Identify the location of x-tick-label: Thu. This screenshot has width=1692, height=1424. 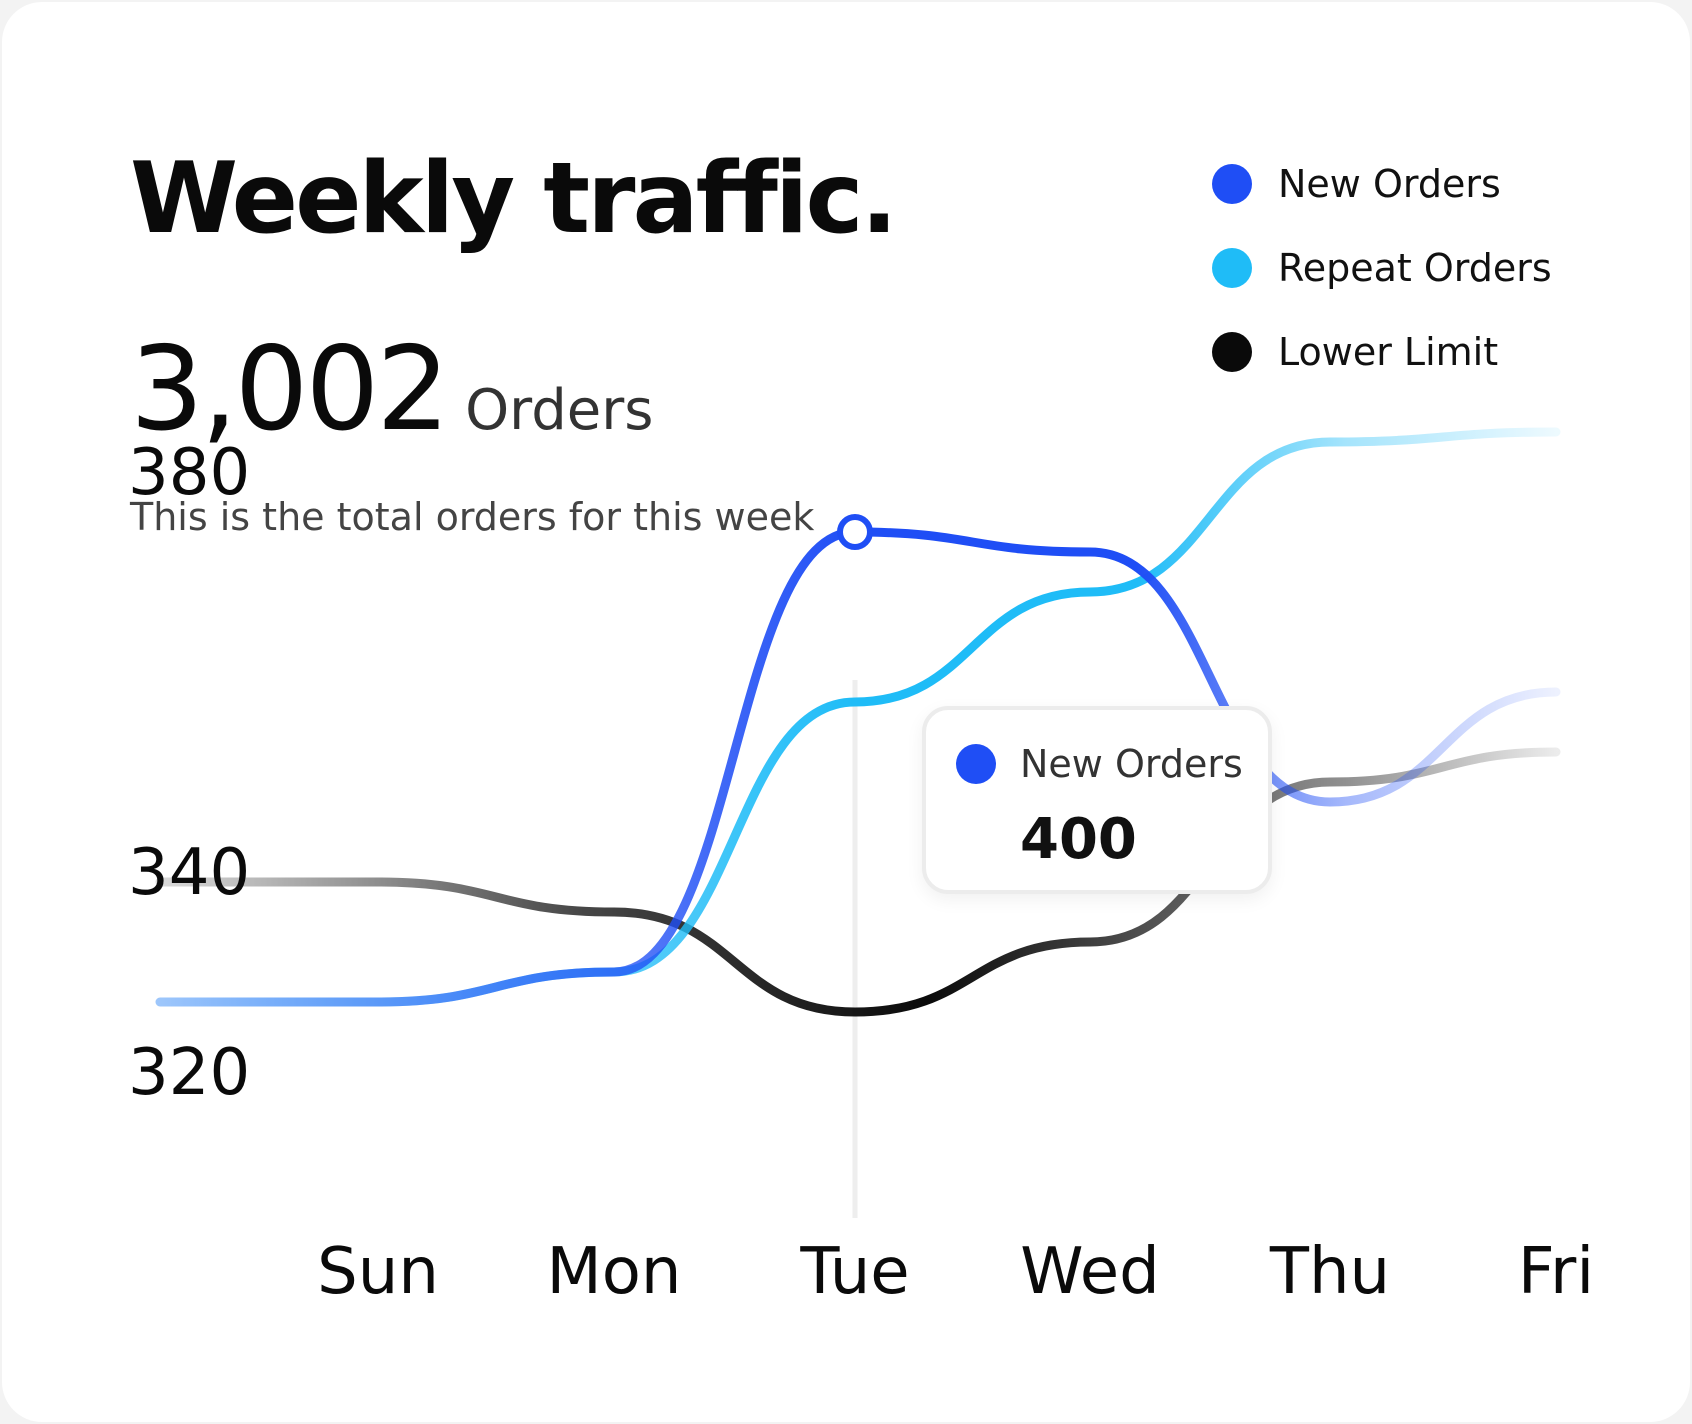
(1329, 1272).